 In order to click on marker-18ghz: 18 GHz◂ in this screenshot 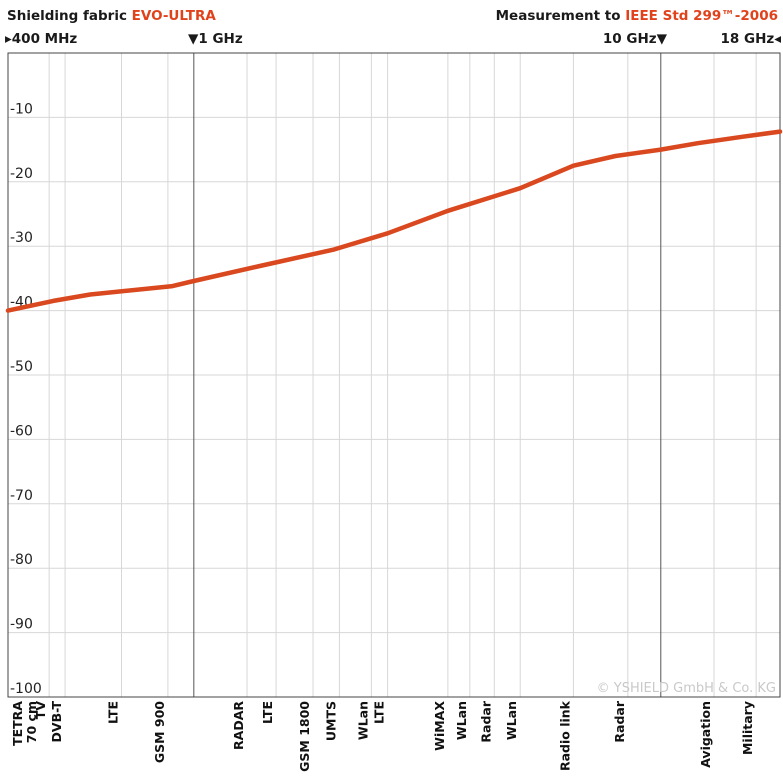, I will do `click(751, 39)`.